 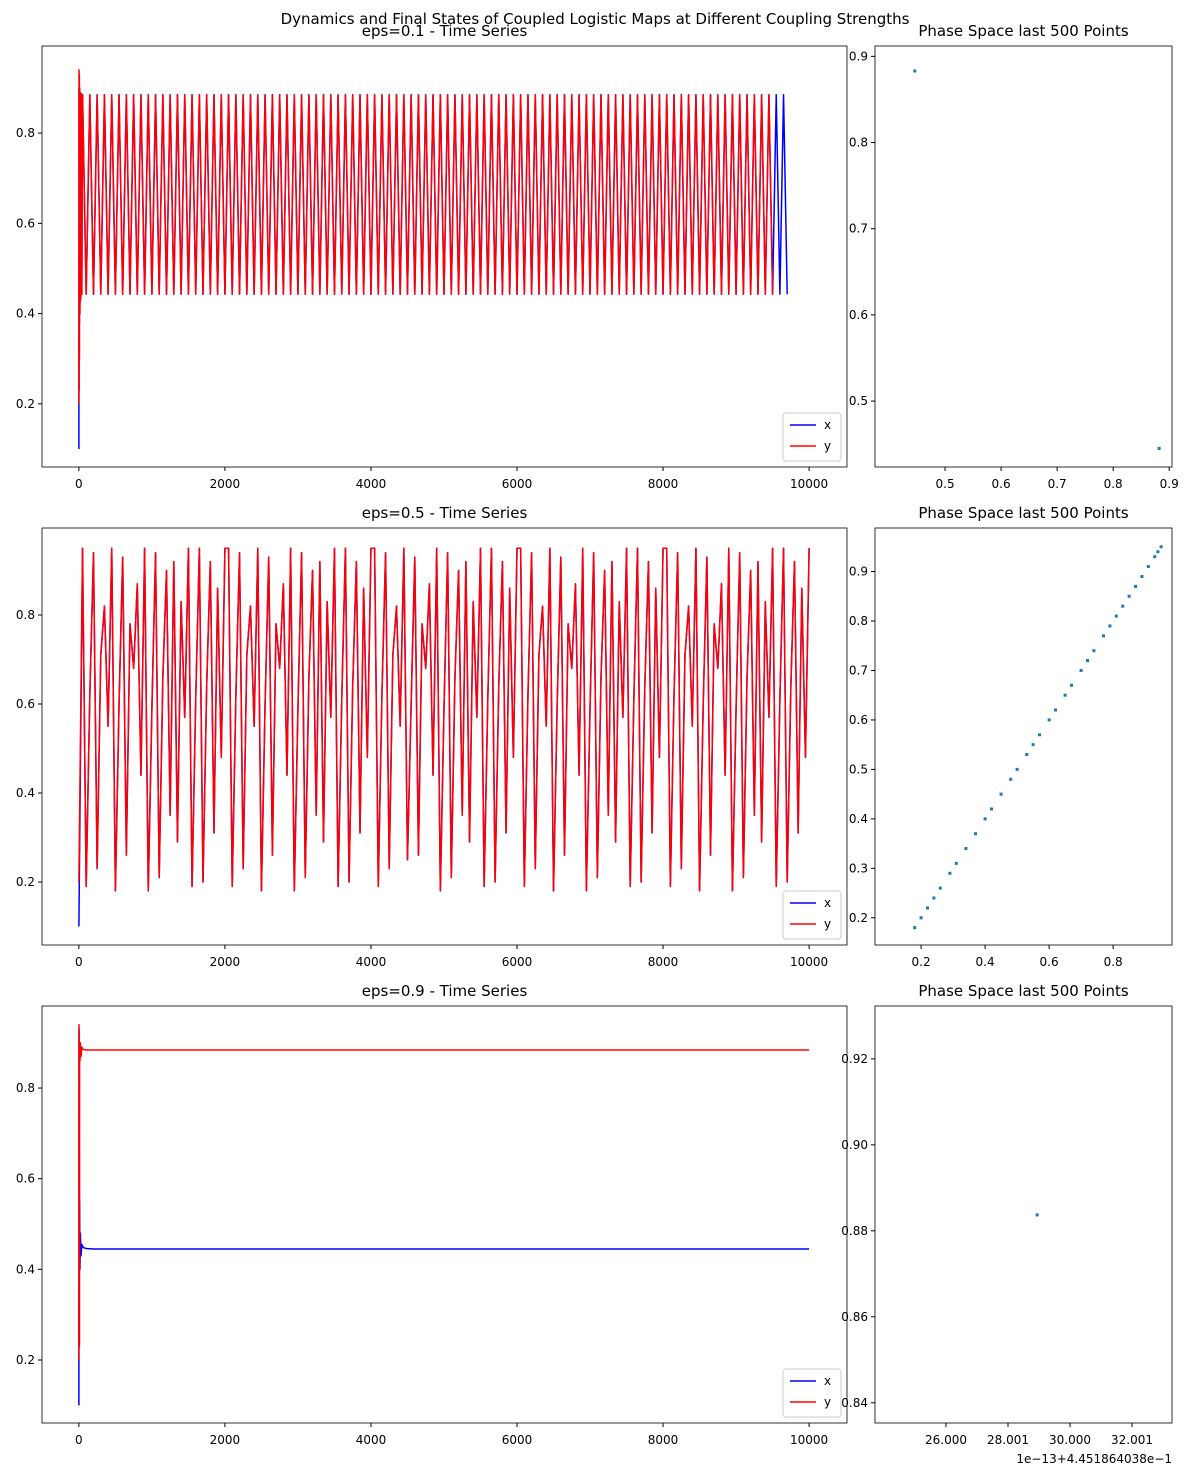 What do you see at coordinates (809, 1440) in the screenshot?
I see `x-tick-label: 10000` at bounding box center [809, 1440].